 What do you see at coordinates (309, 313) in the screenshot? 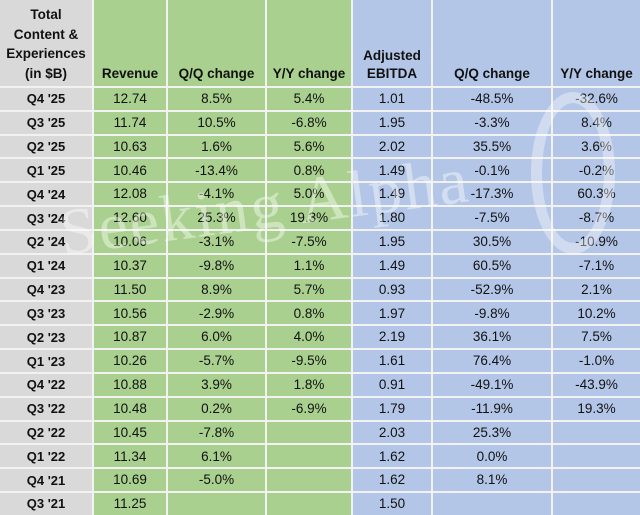
I see `data-cell: 0.8%` at bounding box center [309, 313].